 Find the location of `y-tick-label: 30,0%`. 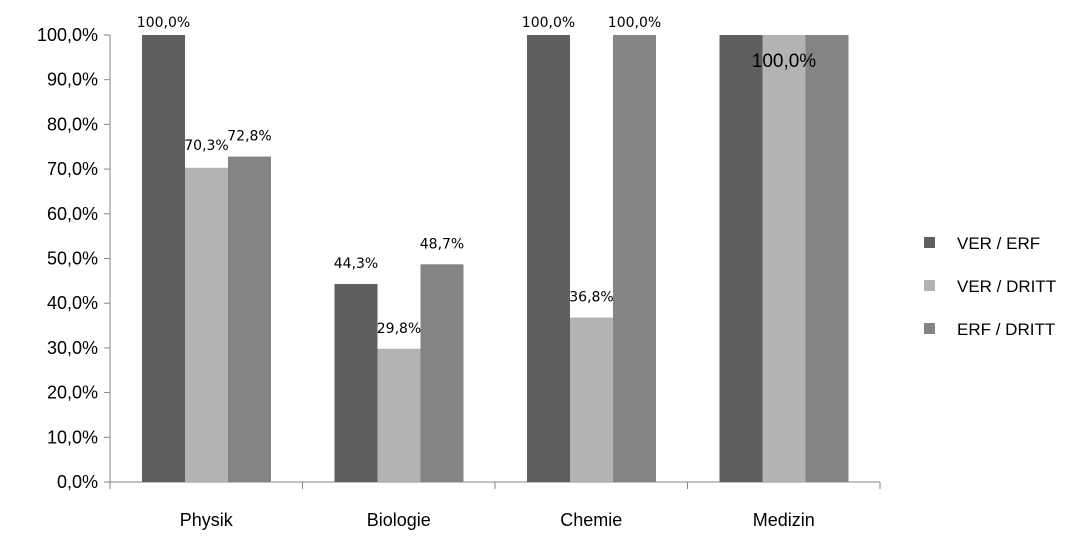

y-tick-label: 30,0% is located at coordinates (72, 348).